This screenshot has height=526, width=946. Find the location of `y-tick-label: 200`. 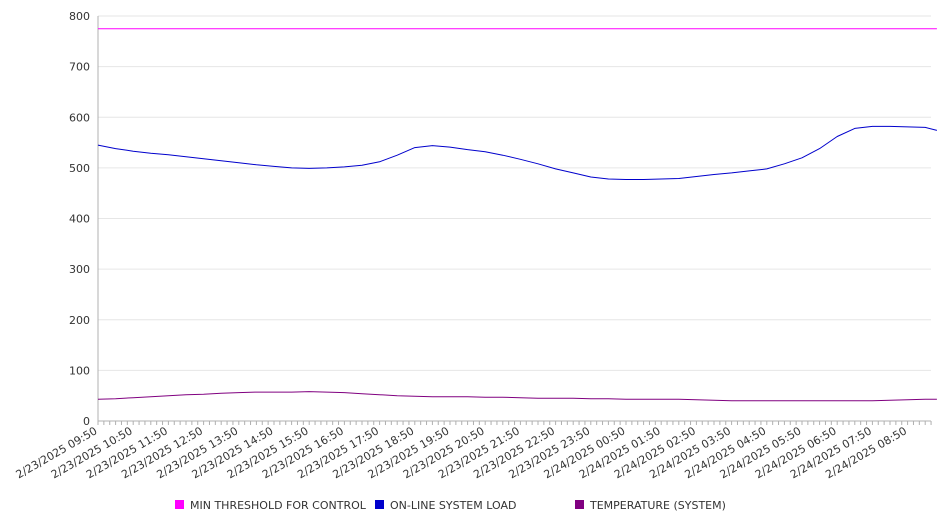

y-tick-label: 200 is located at coordinates (79, 320).